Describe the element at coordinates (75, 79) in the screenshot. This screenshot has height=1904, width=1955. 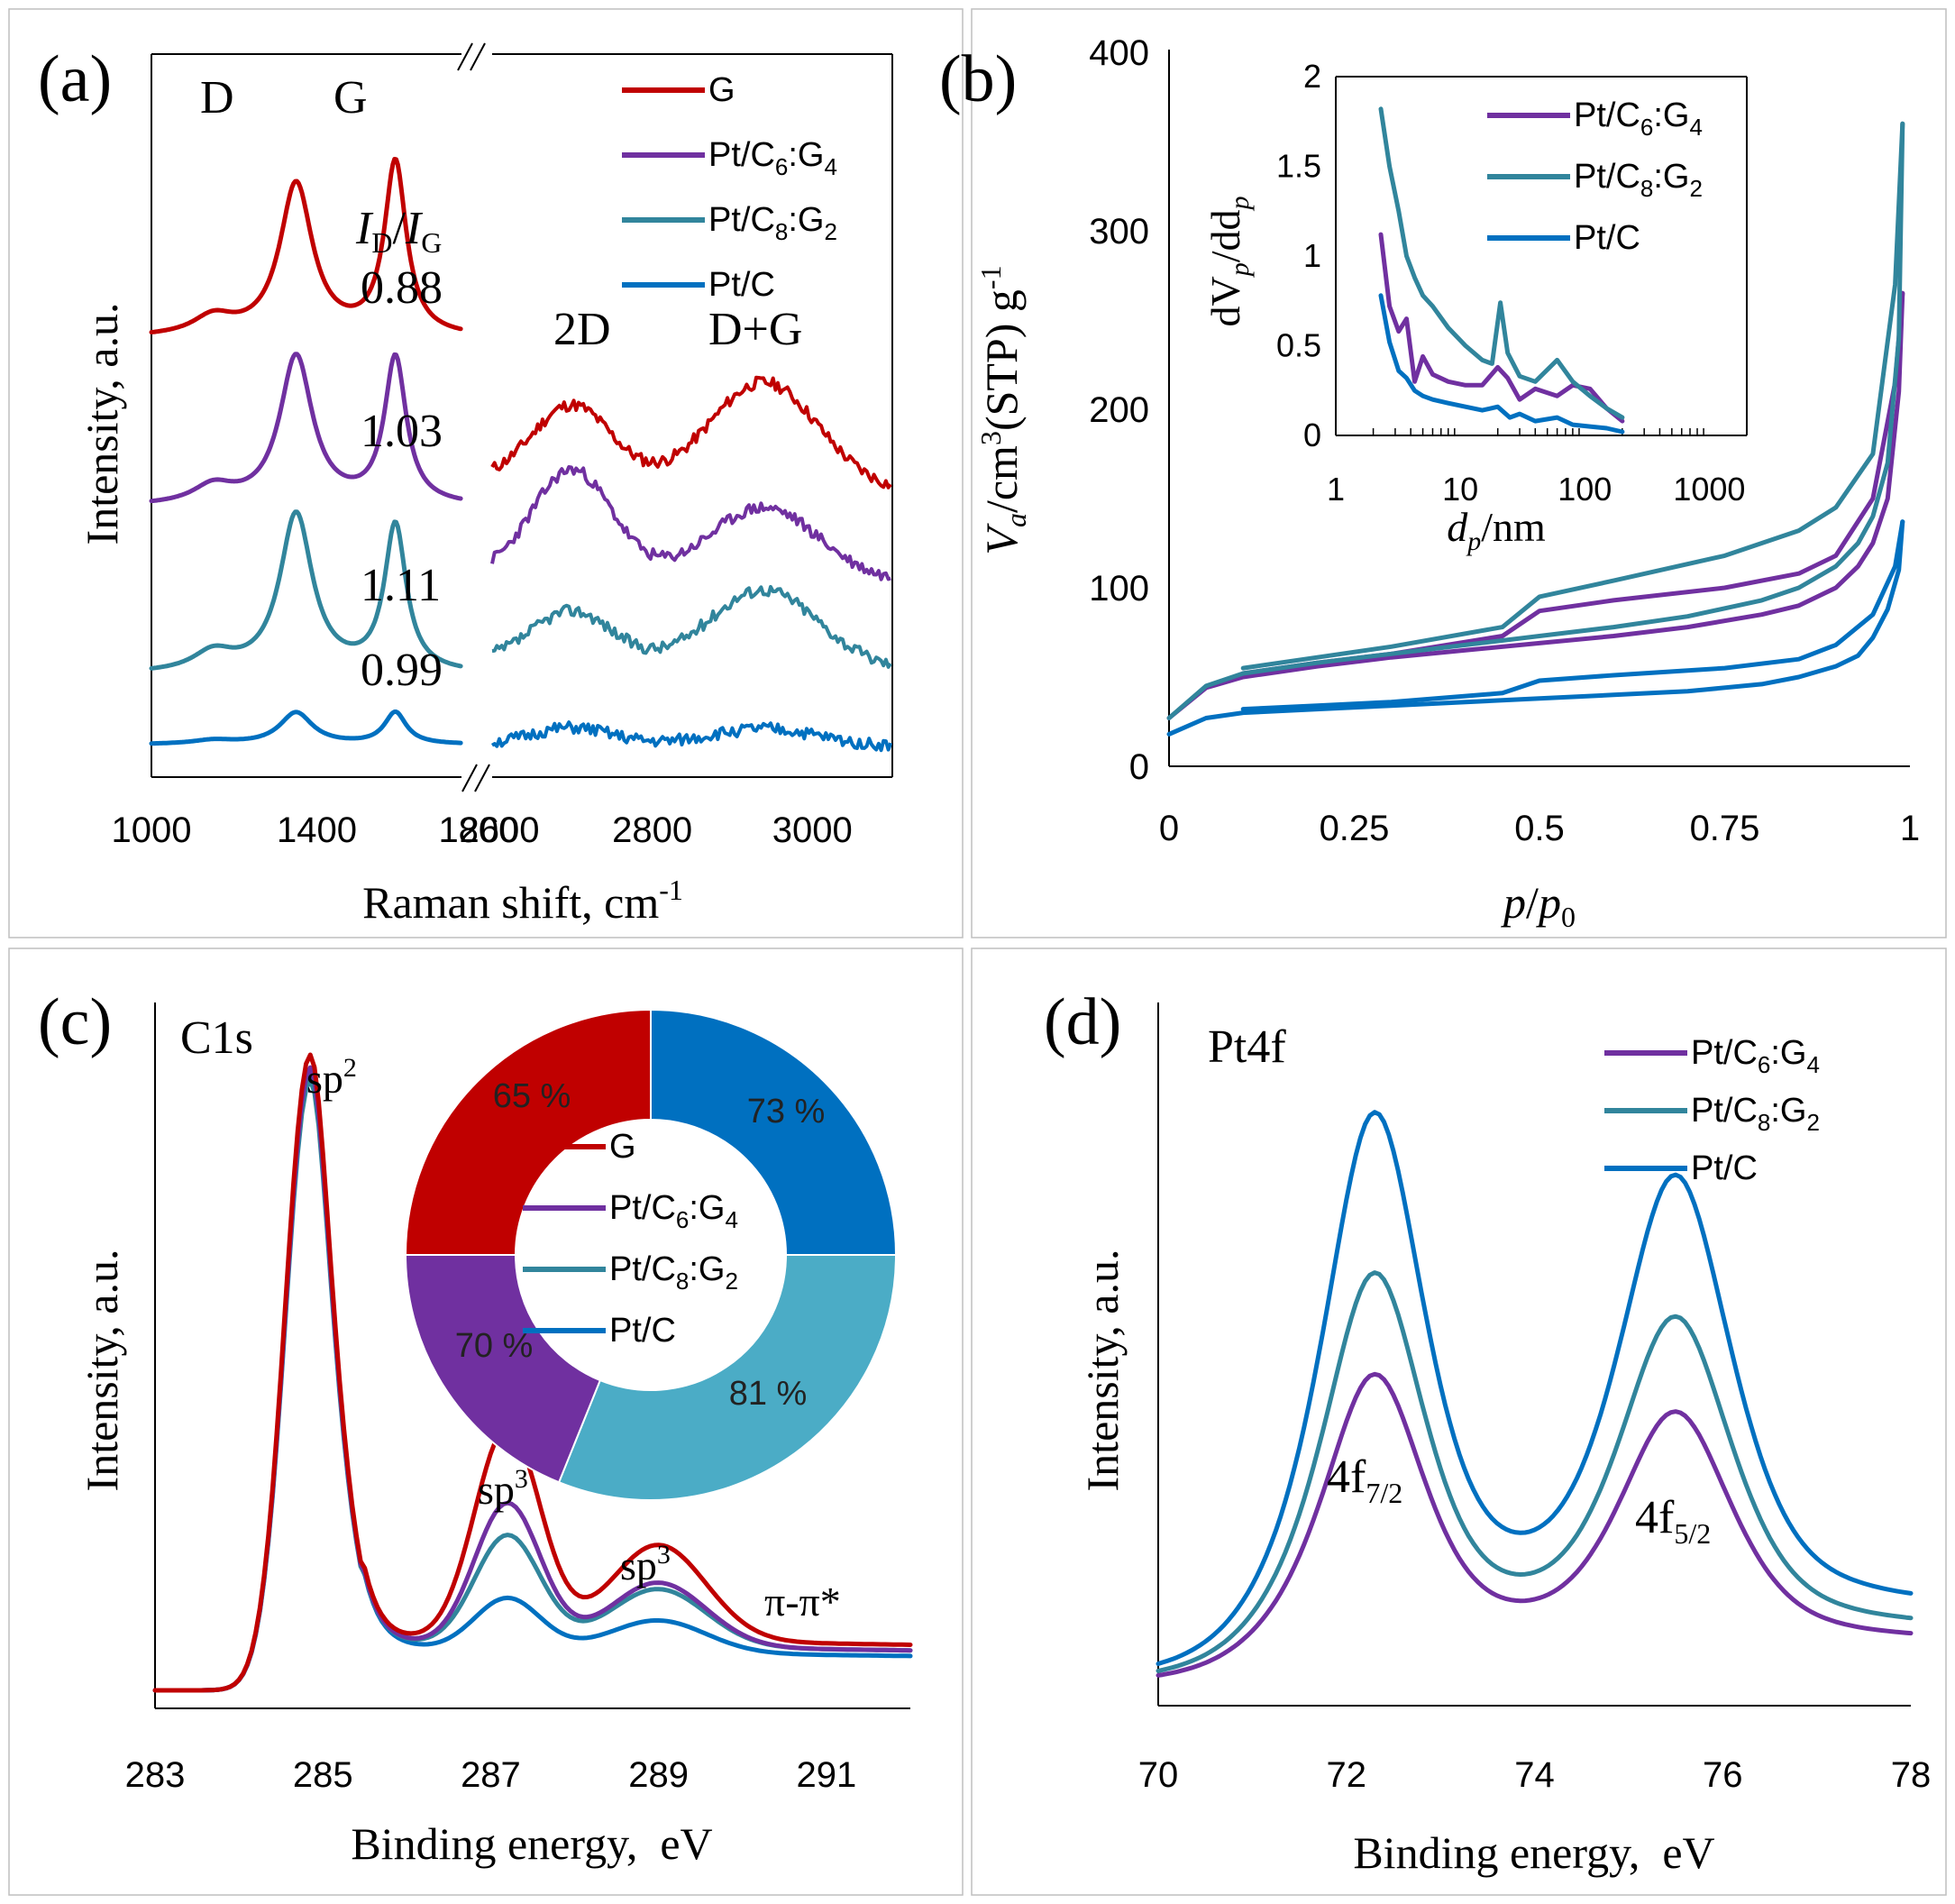
I see `panel-a-label: (a)` at that location.